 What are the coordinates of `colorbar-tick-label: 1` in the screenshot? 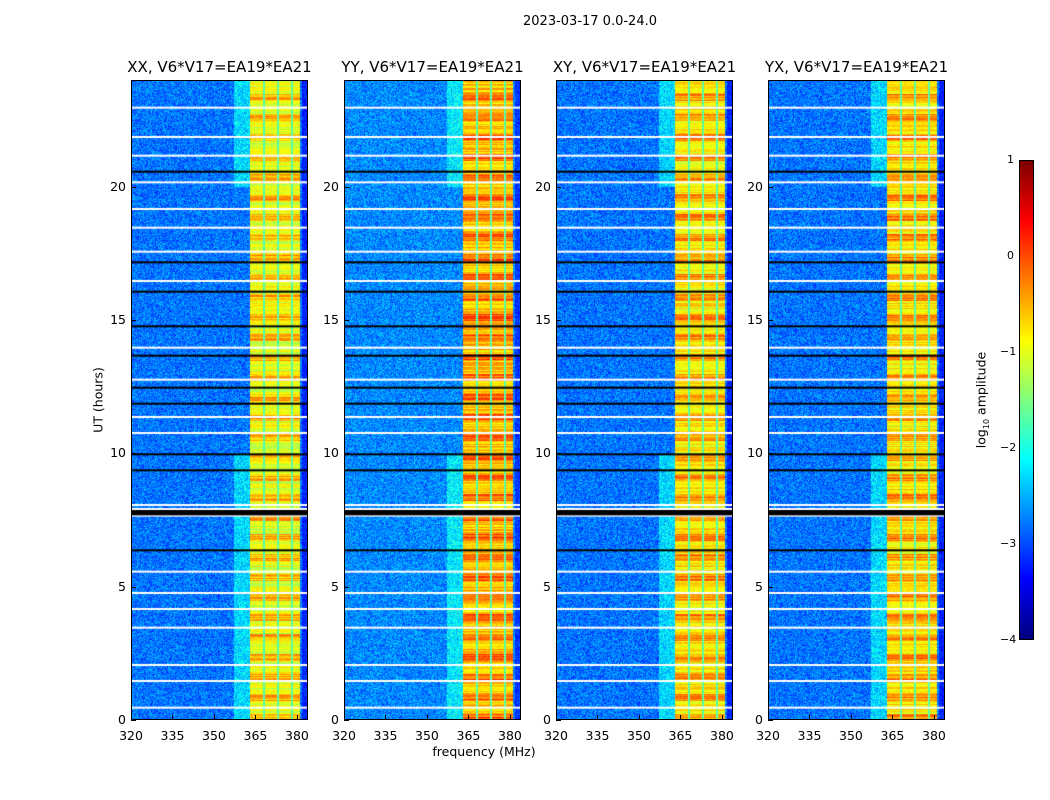 It's located at (1010, 159).